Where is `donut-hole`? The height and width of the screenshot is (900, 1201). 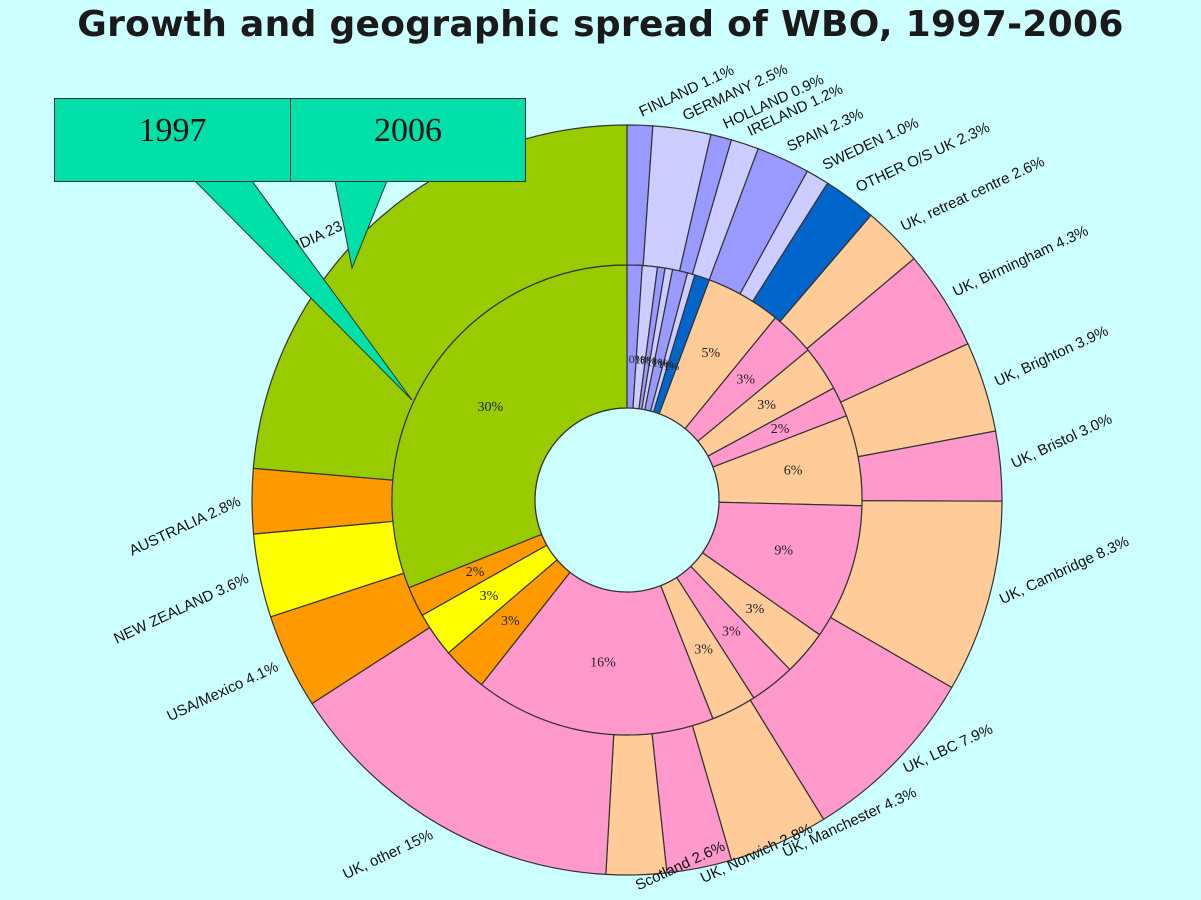 donut-hole is located at coordinates (627, 500).